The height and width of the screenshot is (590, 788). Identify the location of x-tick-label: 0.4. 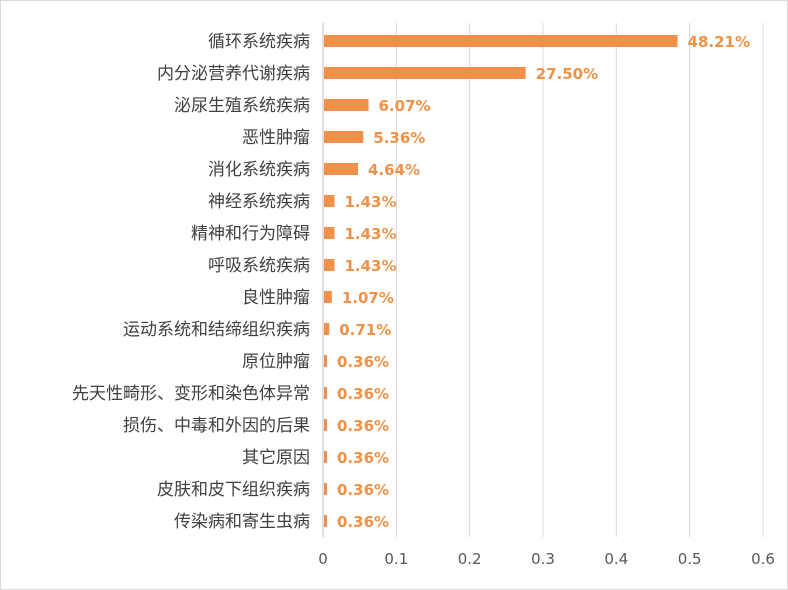
(616, 559).